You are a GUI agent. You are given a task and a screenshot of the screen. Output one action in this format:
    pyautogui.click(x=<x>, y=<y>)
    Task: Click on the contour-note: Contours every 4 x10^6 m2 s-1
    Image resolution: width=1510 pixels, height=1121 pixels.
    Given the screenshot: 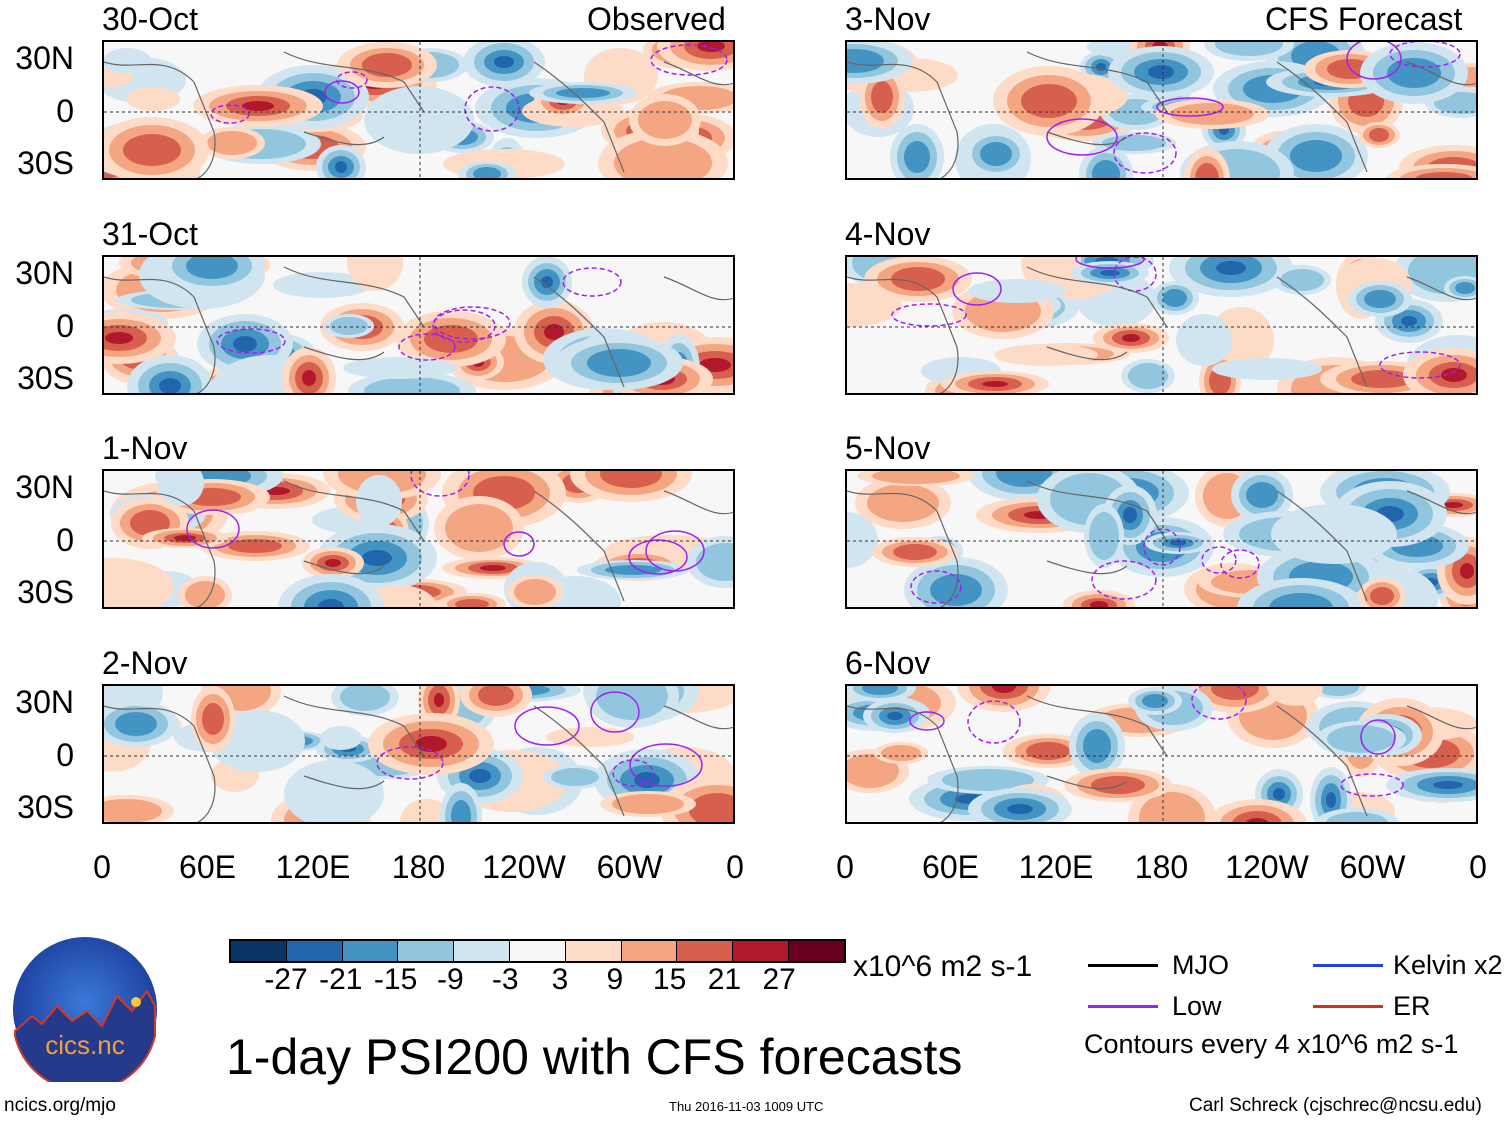 What is the action you would take?
    pyautogui.click(x=1271, y=1044)
    